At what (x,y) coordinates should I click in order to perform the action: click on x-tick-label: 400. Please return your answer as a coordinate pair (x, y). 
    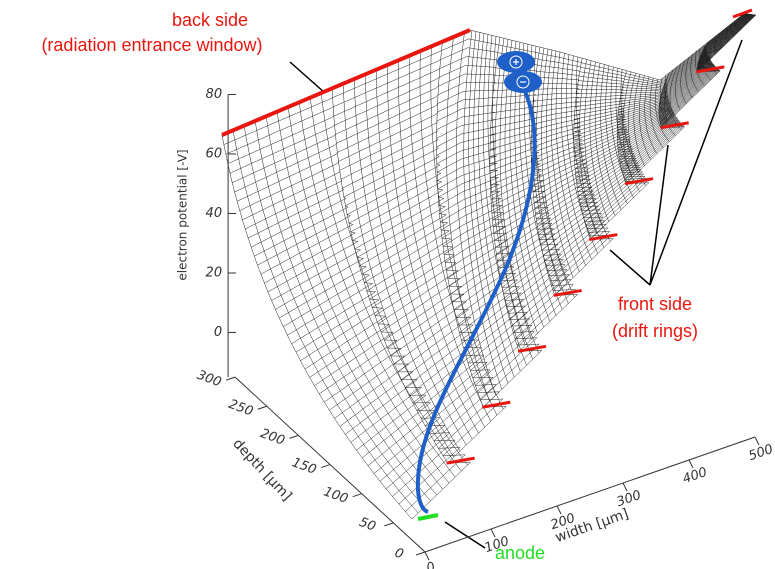
    Looking at the image, I should click on (695, 476).